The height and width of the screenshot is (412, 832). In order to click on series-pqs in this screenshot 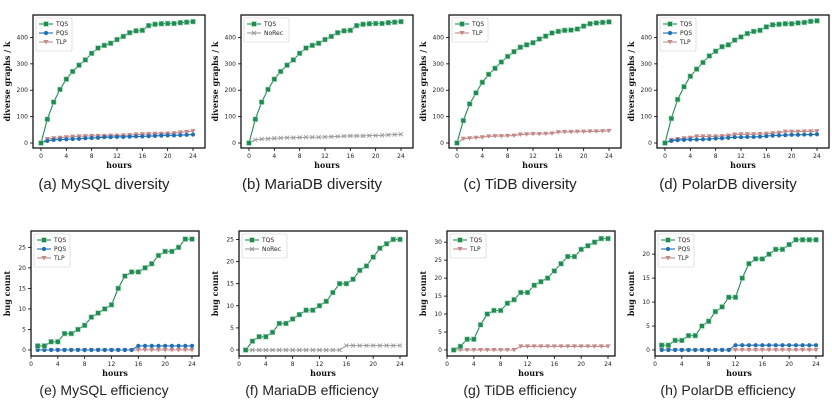, I will do `click(117, 139)`.